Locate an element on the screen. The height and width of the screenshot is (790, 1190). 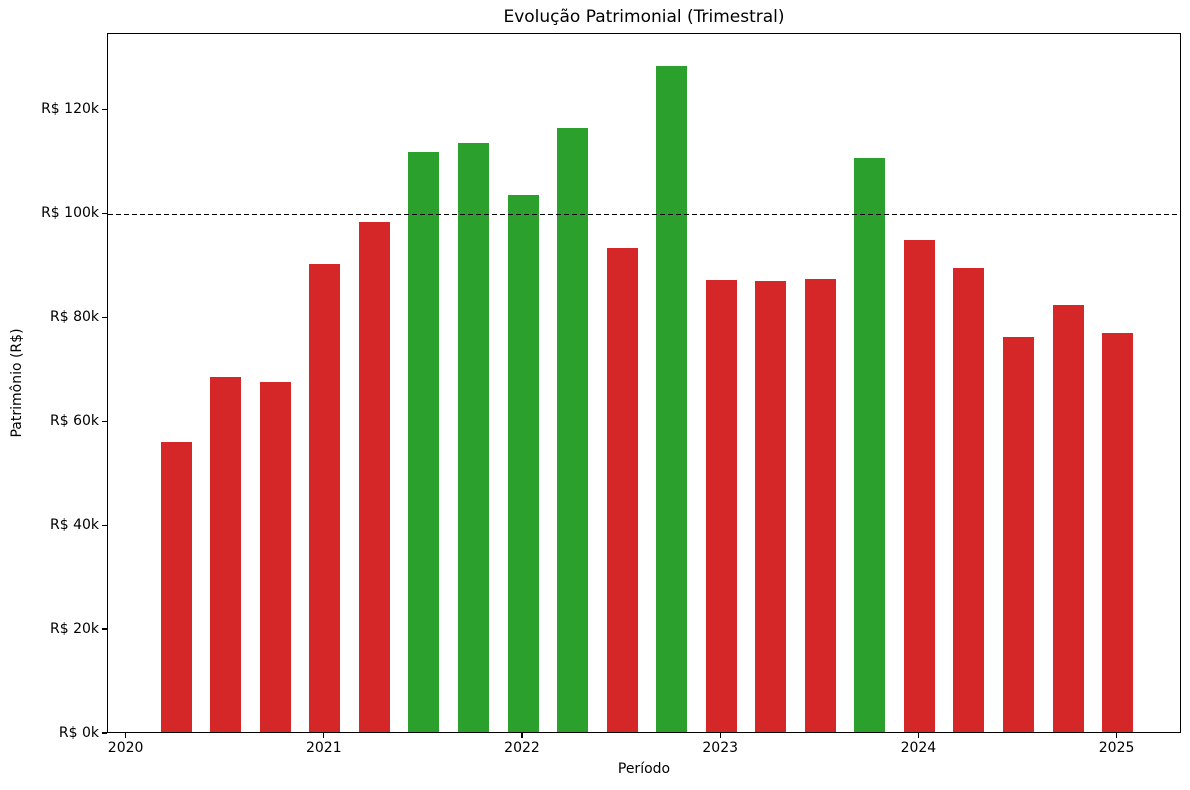
bar-2023Q3 is located at coordinates (870, 444).